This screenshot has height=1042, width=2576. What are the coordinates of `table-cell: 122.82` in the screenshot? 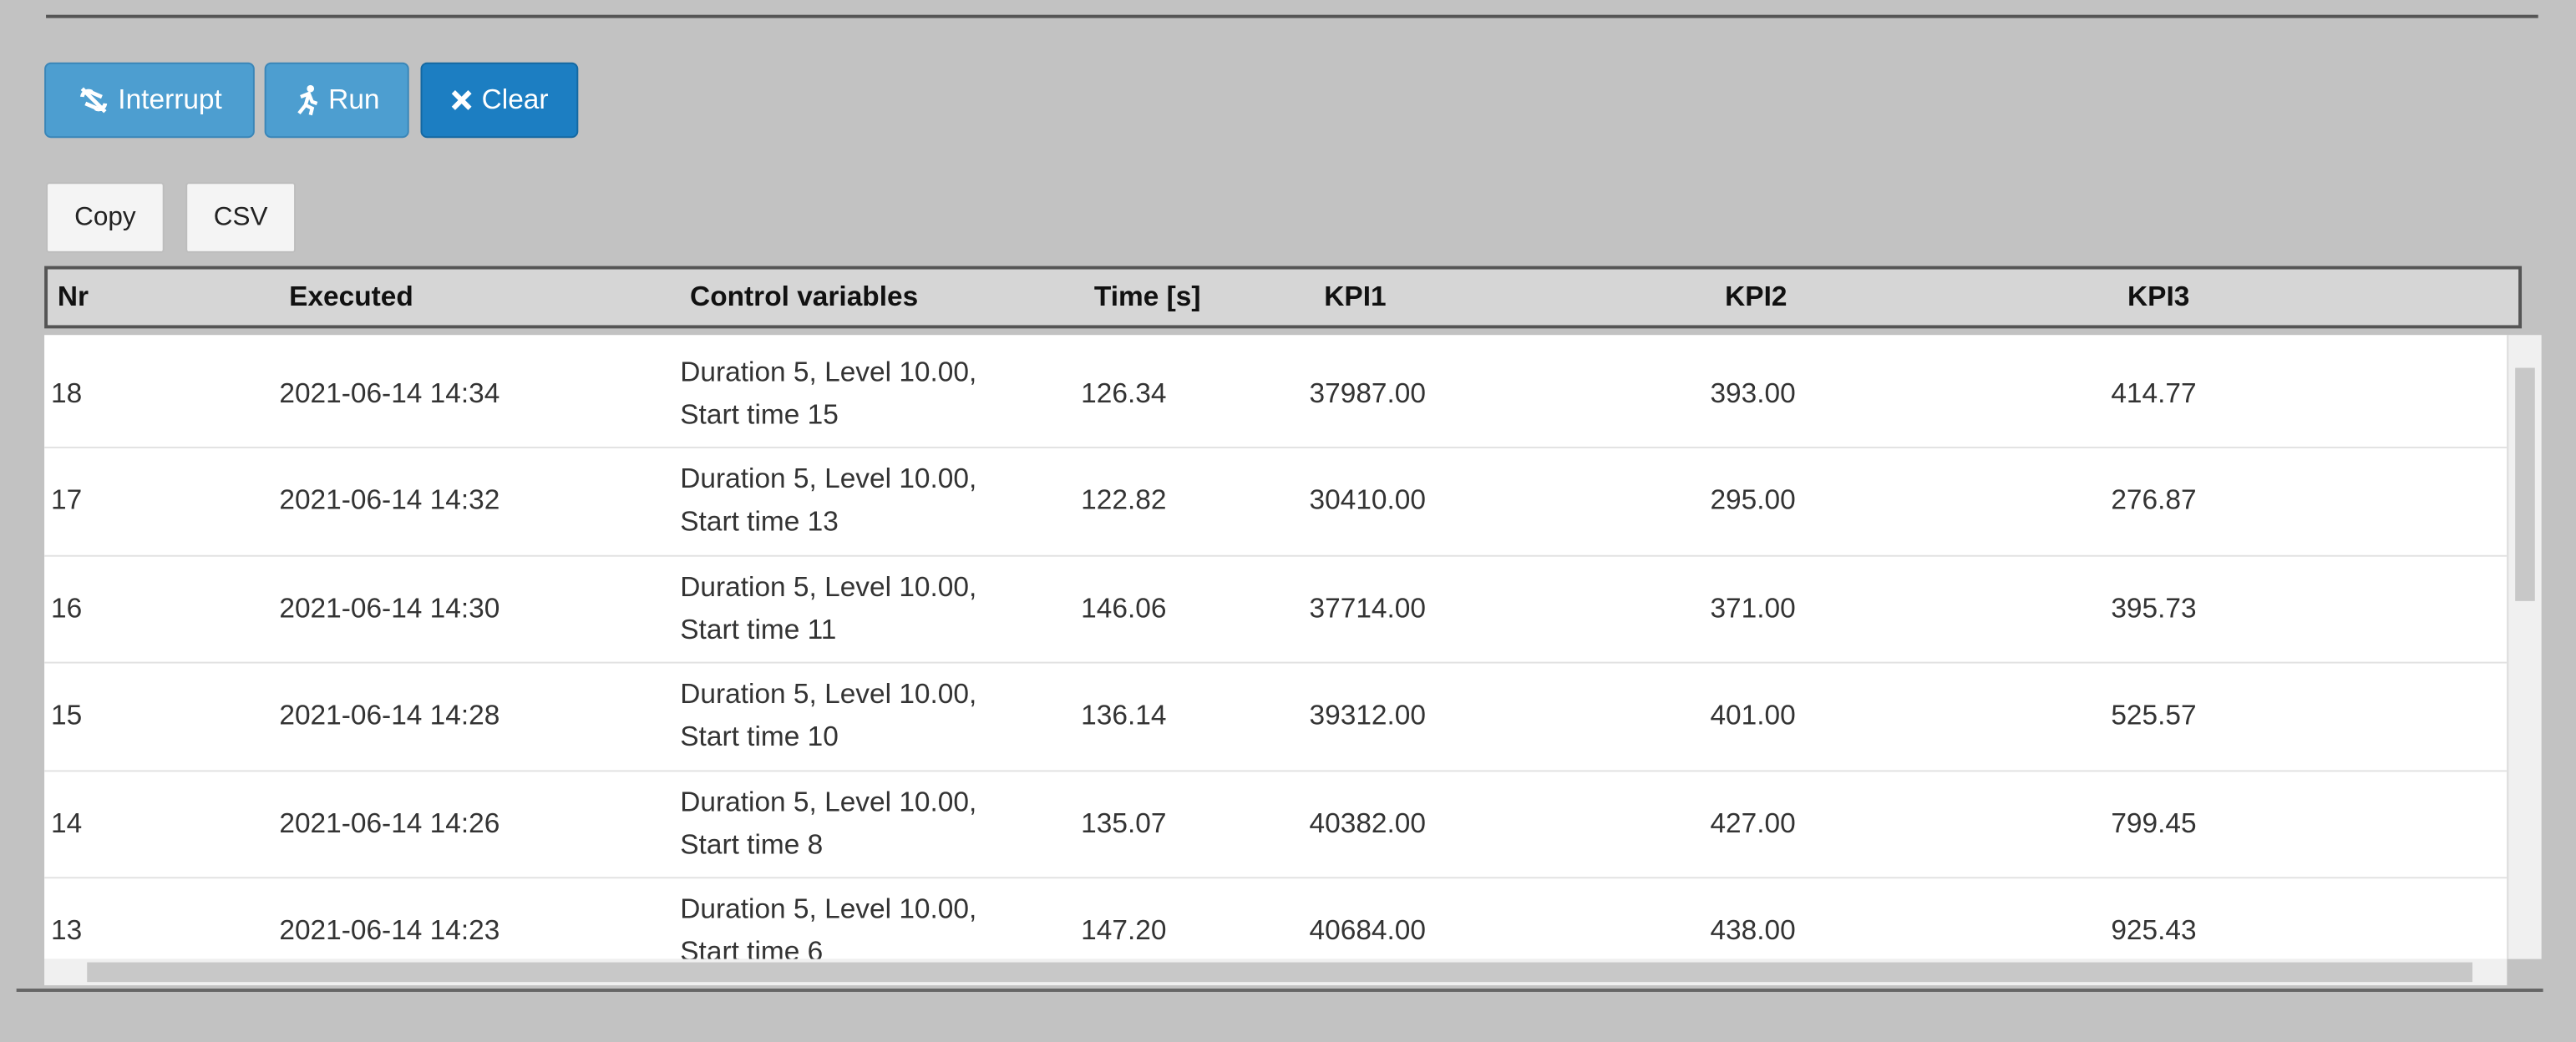 It's located at (1124, 500).